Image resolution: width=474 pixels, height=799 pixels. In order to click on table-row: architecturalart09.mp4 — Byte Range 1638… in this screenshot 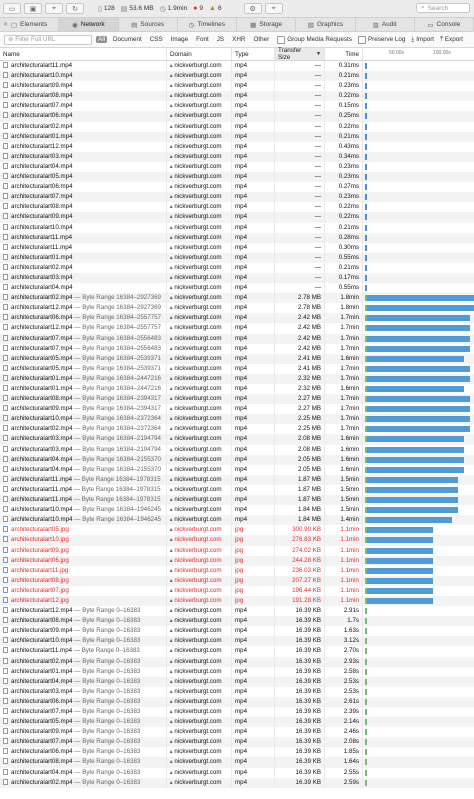, I will do `click(237, 409)`.